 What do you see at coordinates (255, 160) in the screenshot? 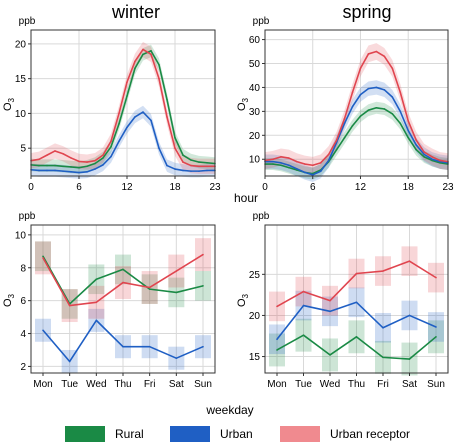
I see `spring-diurnal-ytick-label: 10` at bounding box center [255, 160].